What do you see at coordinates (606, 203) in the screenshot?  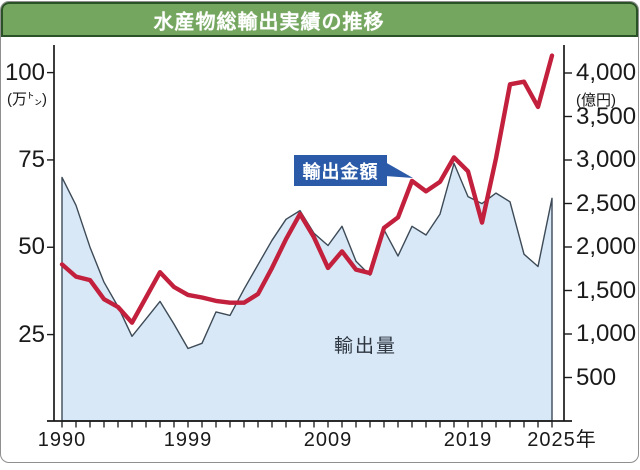 I see `right-axis-tick-label: 2,500` at bounding box center [606, 203].